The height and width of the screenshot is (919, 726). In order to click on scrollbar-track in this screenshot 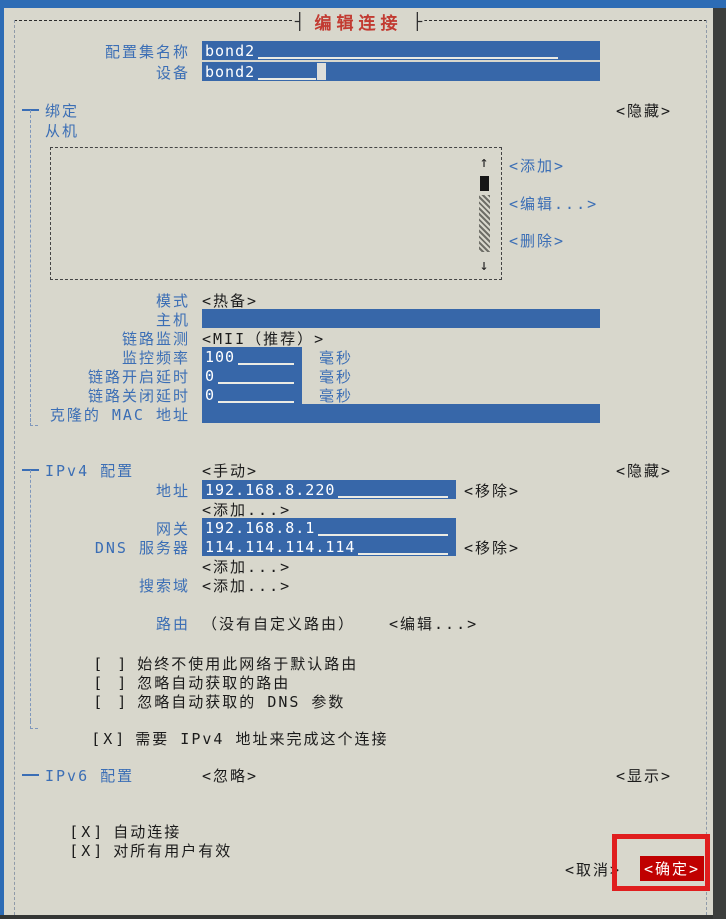, I will do `click(484, 223)`.